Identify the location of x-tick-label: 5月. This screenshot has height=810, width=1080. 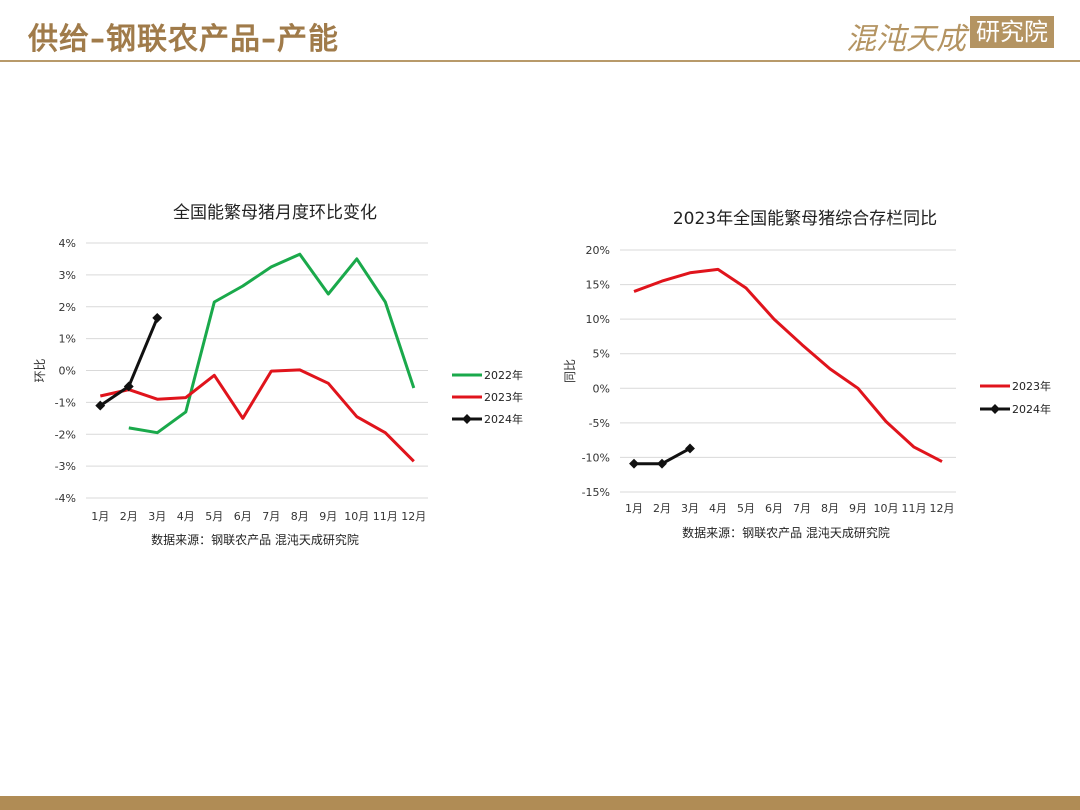
(214, 516).